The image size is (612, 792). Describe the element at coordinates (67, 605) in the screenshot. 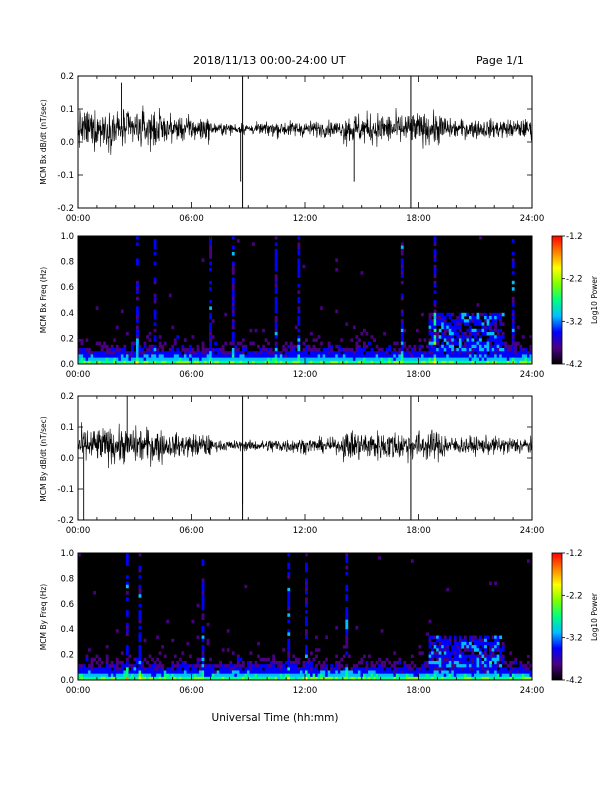

I see `y-tick-label: 0.6` at that location.